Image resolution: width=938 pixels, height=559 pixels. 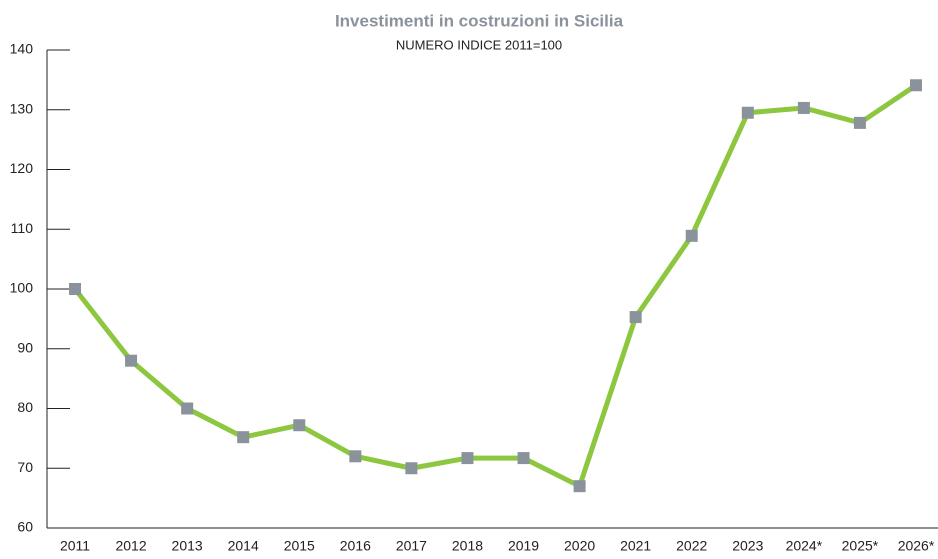 What do you see at coordinates (691, 546) in the screenshot?
I see `x-tick-label: 2022` at bounding box center [691, 546].